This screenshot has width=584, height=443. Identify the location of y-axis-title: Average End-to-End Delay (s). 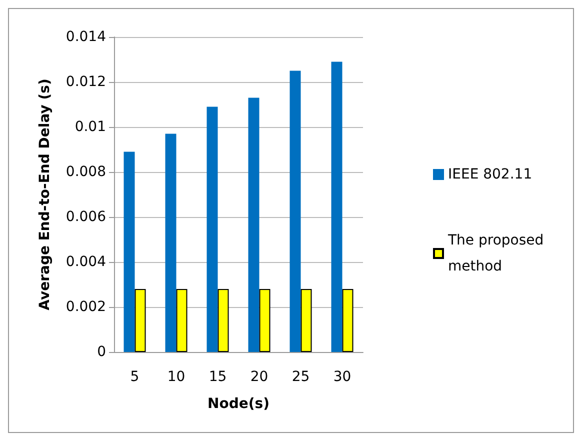
(45, 194).